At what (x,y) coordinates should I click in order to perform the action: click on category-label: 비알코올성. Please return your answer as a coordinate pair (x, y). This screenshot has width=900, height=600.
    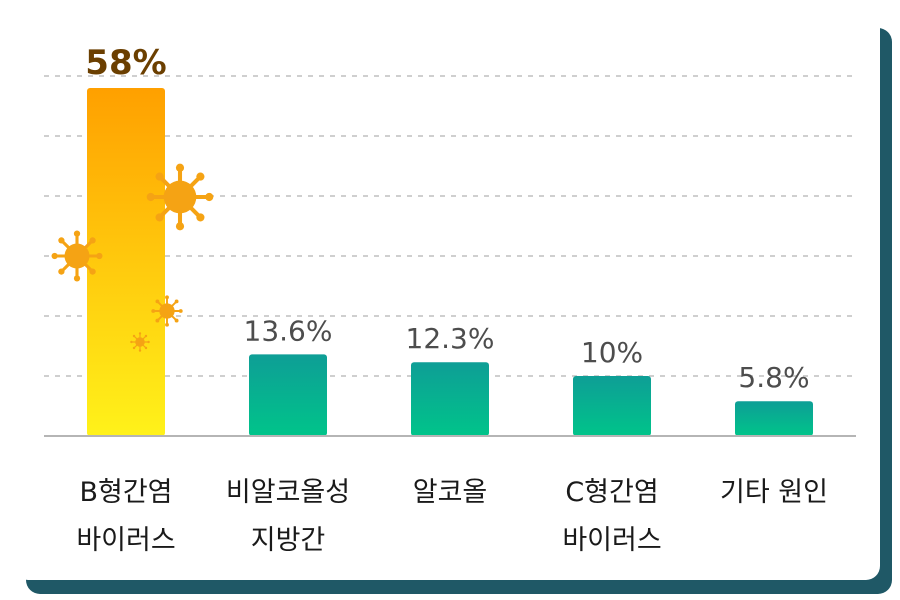
    Looking at the image, I should click on (288, 492).